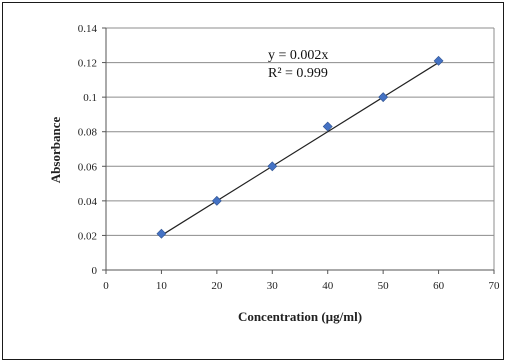  What do you see at coordinates (328, 286) in the screenshot?
I see `x-tick-label: 40` at bounding box center [328, 286].